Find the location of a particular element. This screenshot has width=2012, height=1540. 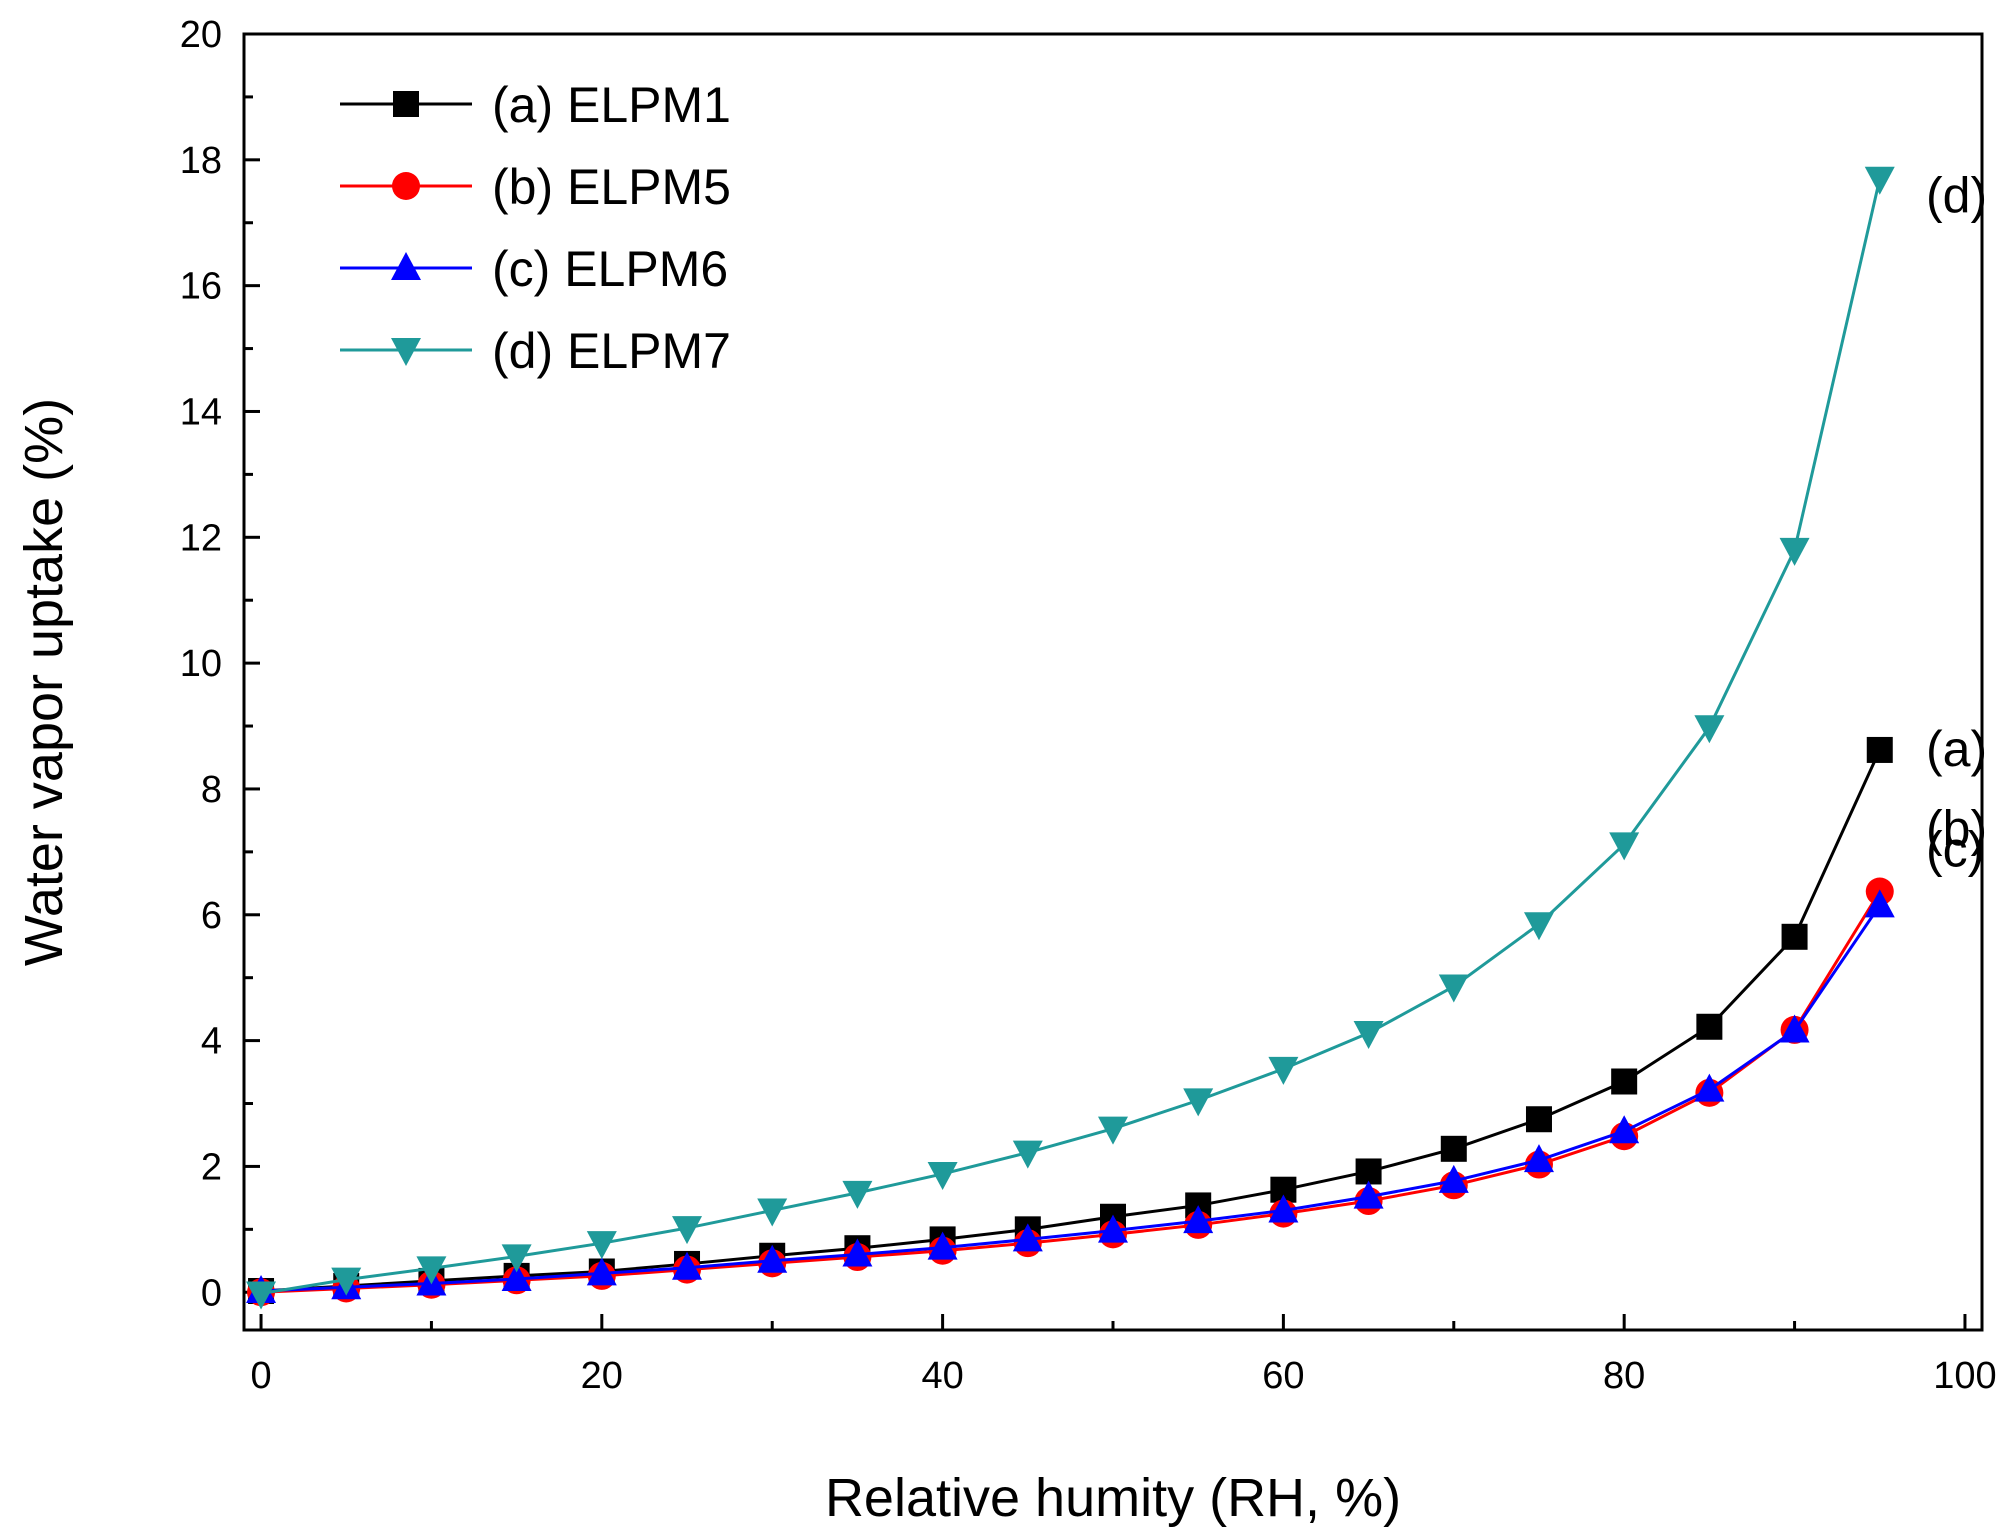

y-tick-label: 0 is located at coordinates (211, 1293).